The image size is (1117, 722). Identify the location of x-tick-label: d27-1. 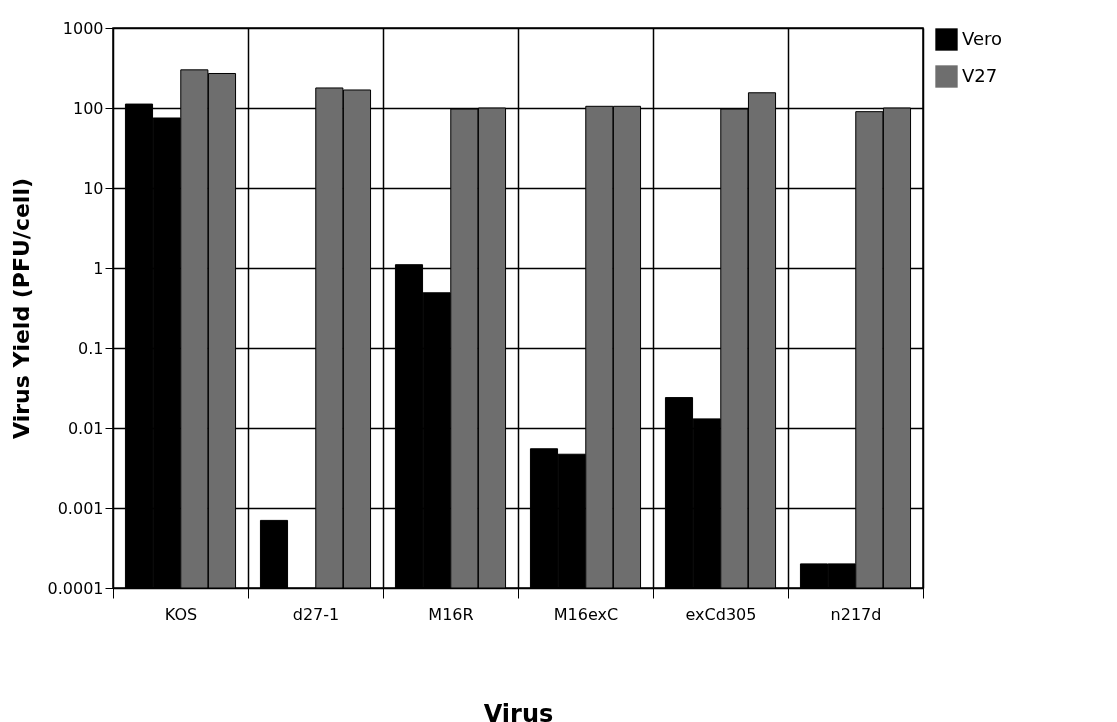
(316, 614).